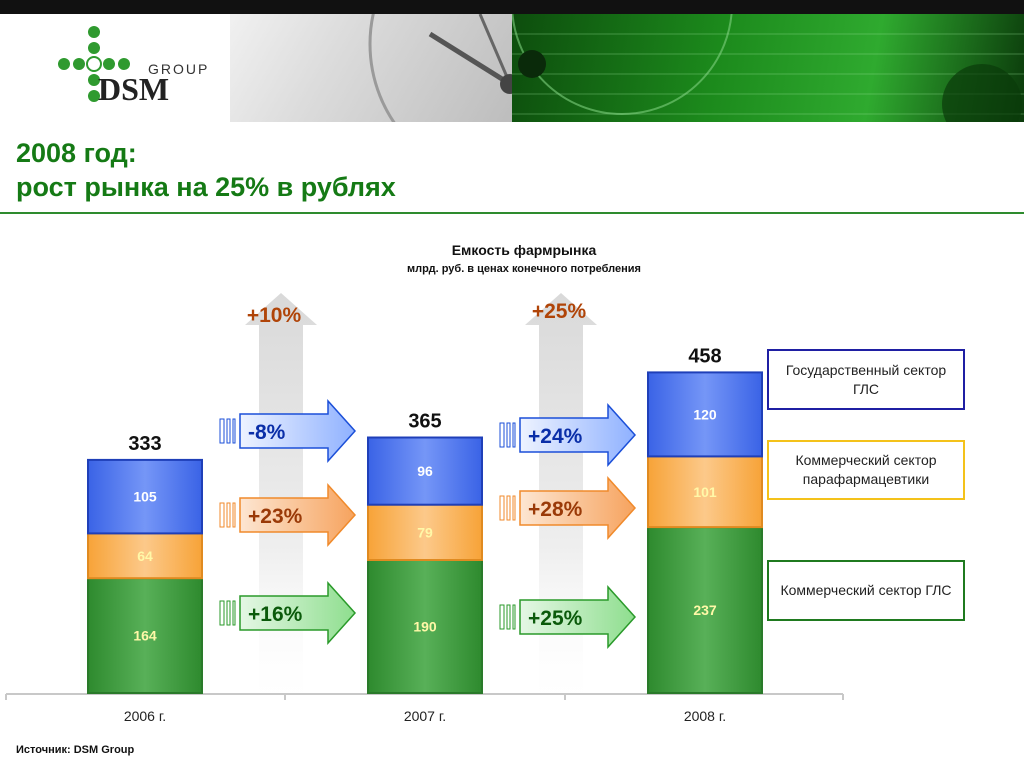  I want to click on total-growth-label-1: +10%, so click(274, 315).